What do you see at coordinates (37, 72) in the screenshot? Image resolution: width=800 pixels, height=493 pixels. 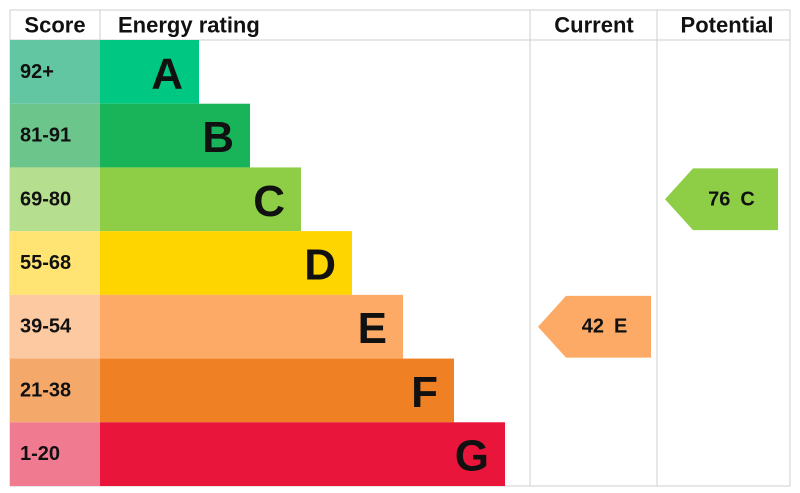 I see `score-range: 92+` at bounding box center [37, 72].